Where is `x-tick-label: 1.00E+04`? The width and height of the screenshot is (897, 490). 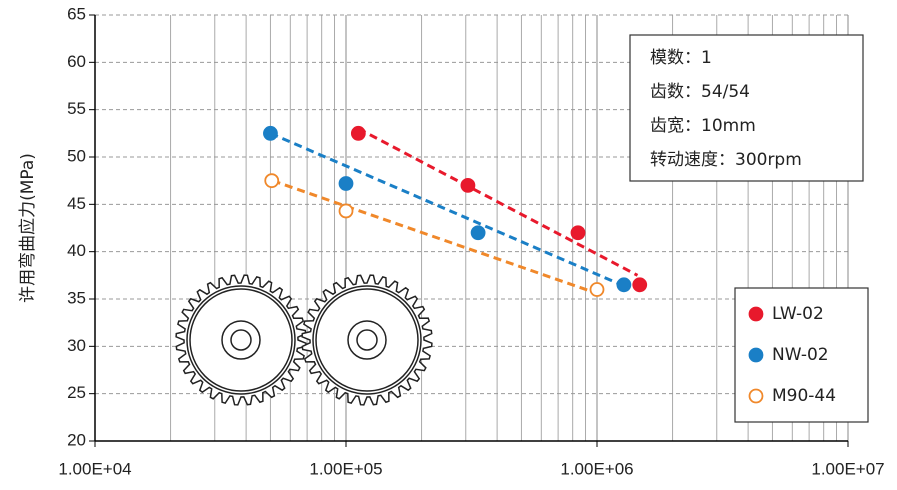 x-tick-label: 1.00E+04 is located at coordinates (94, 468).